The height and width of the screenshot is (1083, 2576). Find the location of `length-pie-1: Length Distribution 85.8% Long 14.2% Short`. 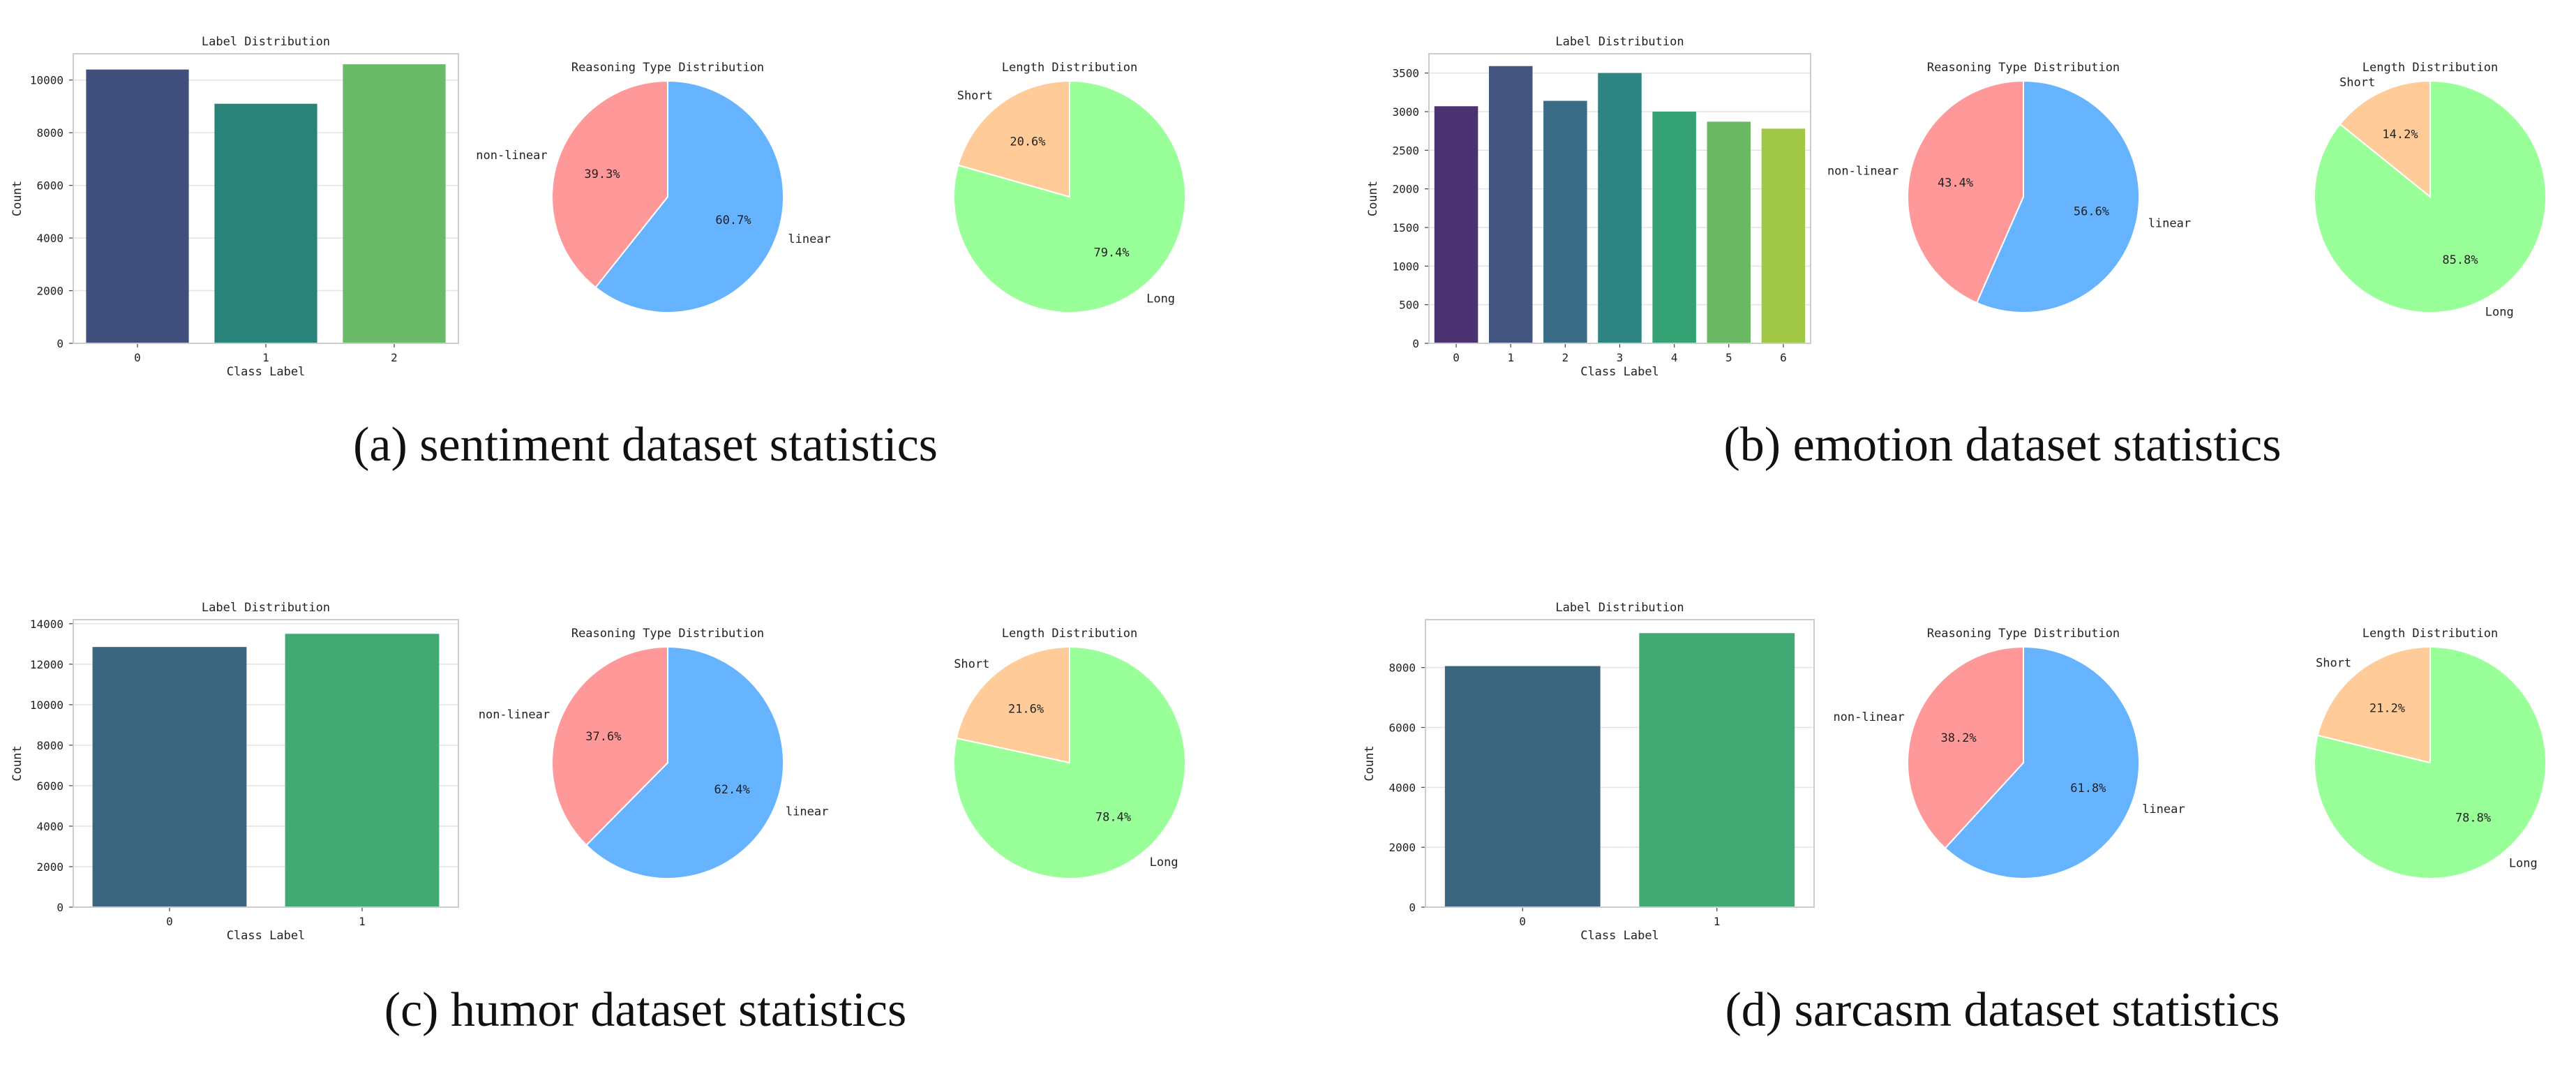

length-pie-1: Length Distribution 85.8% Long 14.2% Short is located at coordinates (2430, 190).